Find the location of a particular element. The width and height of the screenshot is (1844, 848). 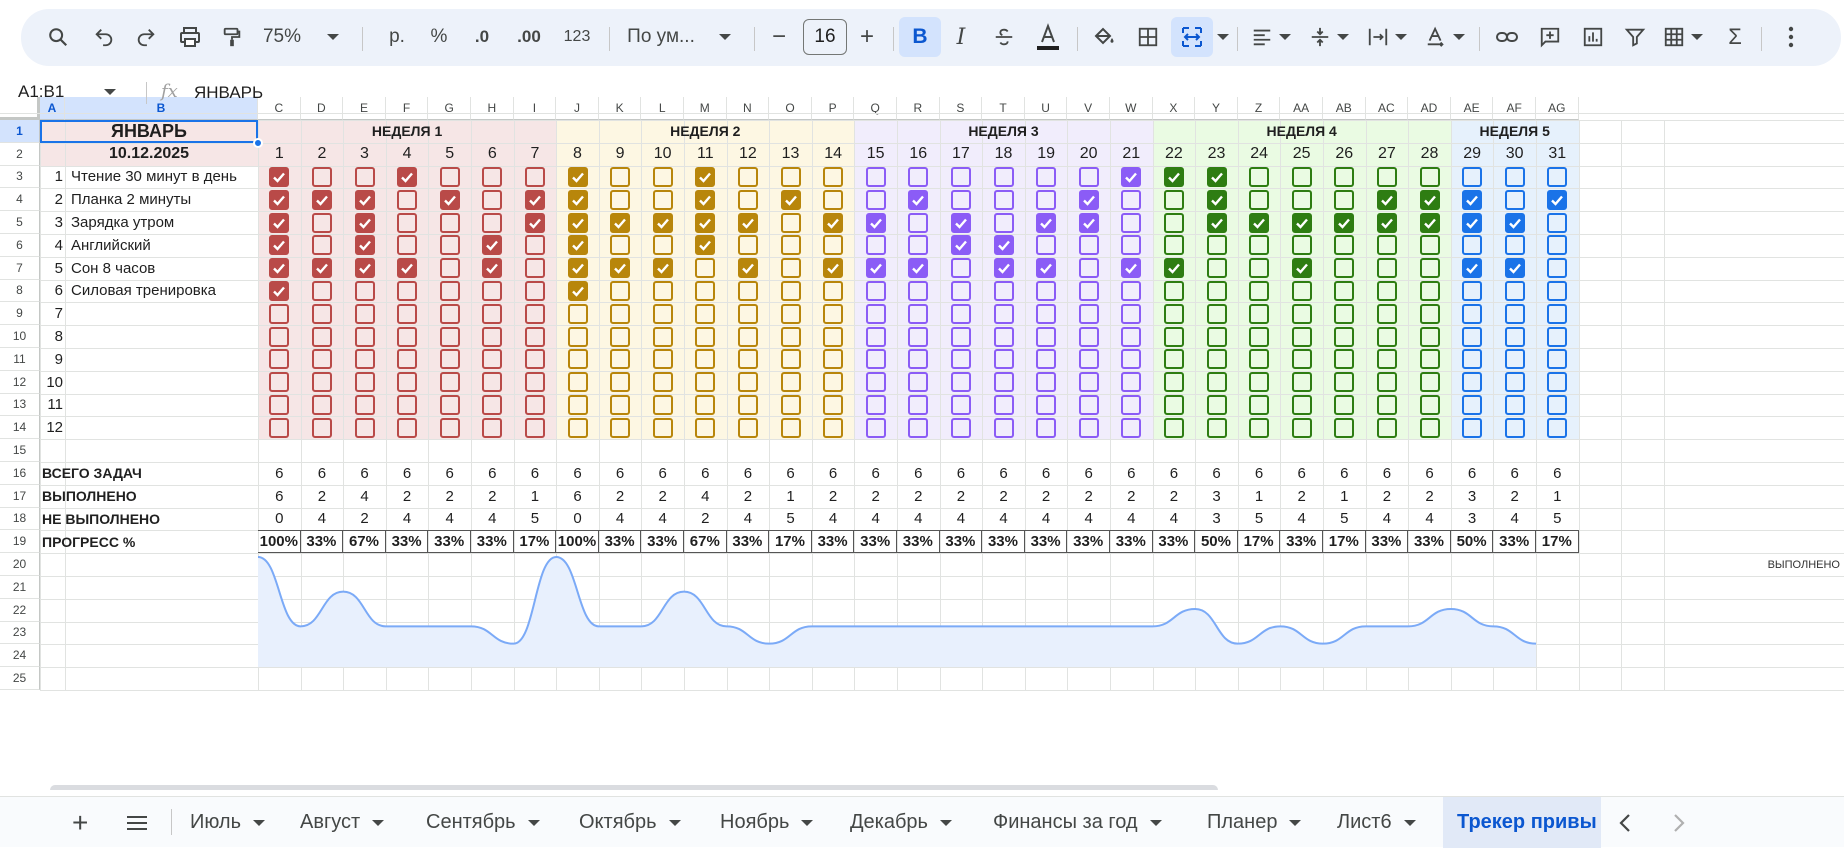

row-header: 15 is located at coordinates (20, 450).